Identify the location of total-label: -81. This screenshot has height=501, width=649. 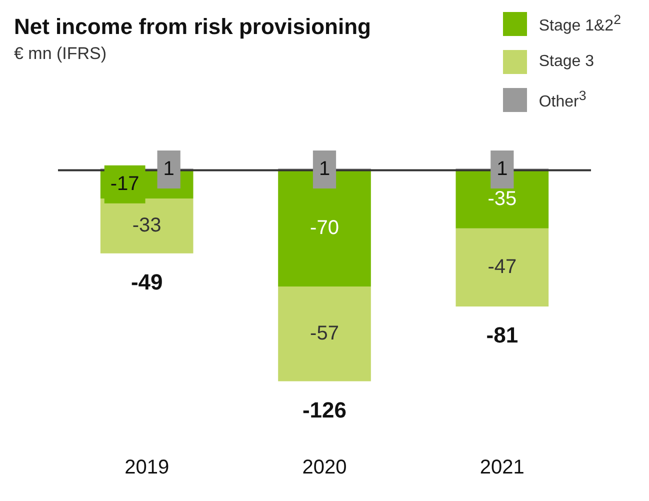
(502, 335).